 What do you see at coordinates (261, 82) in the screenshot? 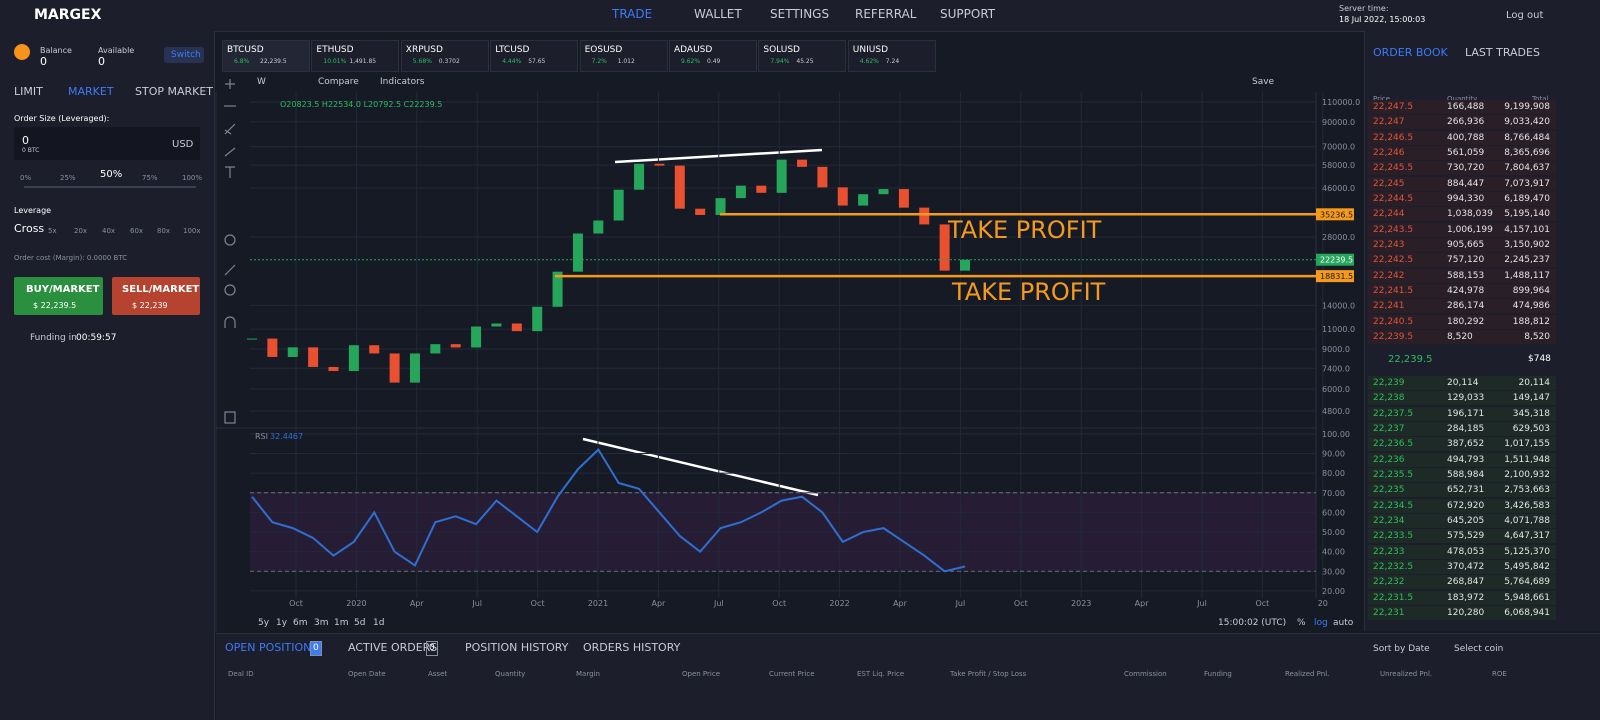
I see `interval: W` at bounding box center [261, 82].